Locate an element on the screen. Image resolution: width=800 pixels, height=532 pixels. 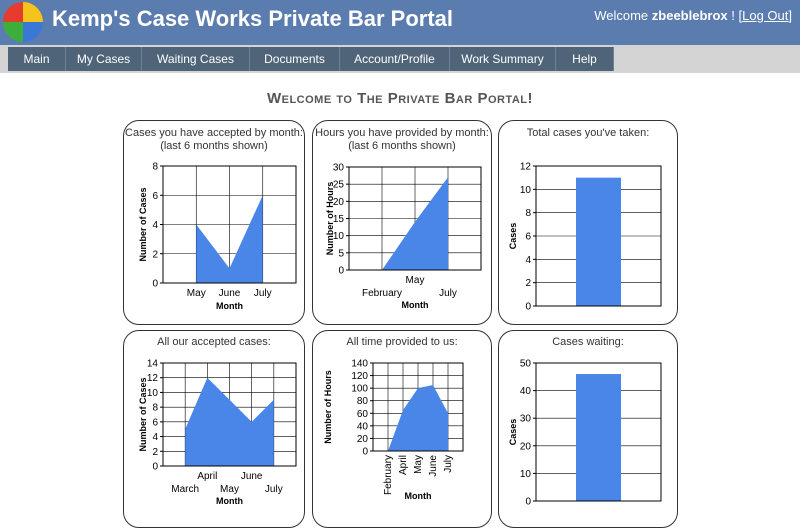
chart-title: All our accepted cases: is located at coordinates (214, 342).